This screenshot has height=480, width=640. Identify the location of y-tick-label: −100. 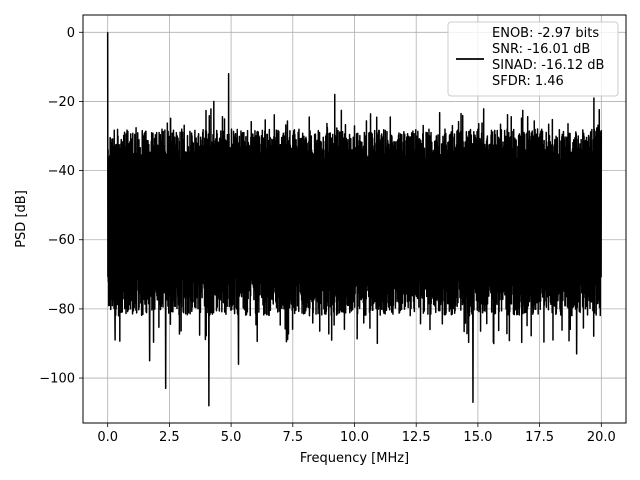
(57, 379).